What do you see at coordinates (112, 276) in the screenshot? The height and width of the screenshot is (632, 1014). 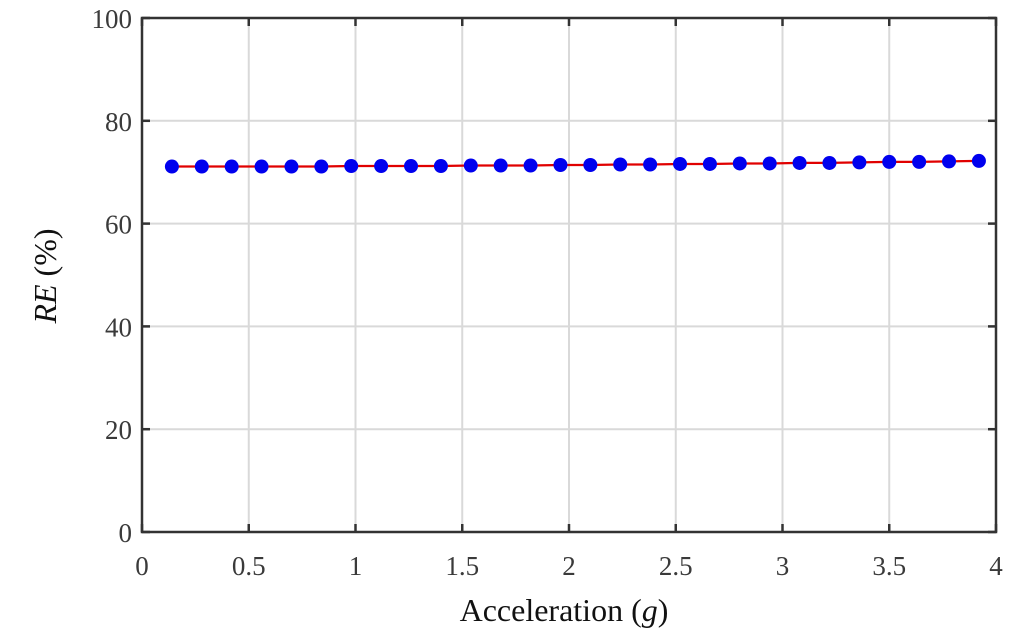 I see `y-tick-labels: 0 20 40 60 80 100` at bounding box center [112, 276].